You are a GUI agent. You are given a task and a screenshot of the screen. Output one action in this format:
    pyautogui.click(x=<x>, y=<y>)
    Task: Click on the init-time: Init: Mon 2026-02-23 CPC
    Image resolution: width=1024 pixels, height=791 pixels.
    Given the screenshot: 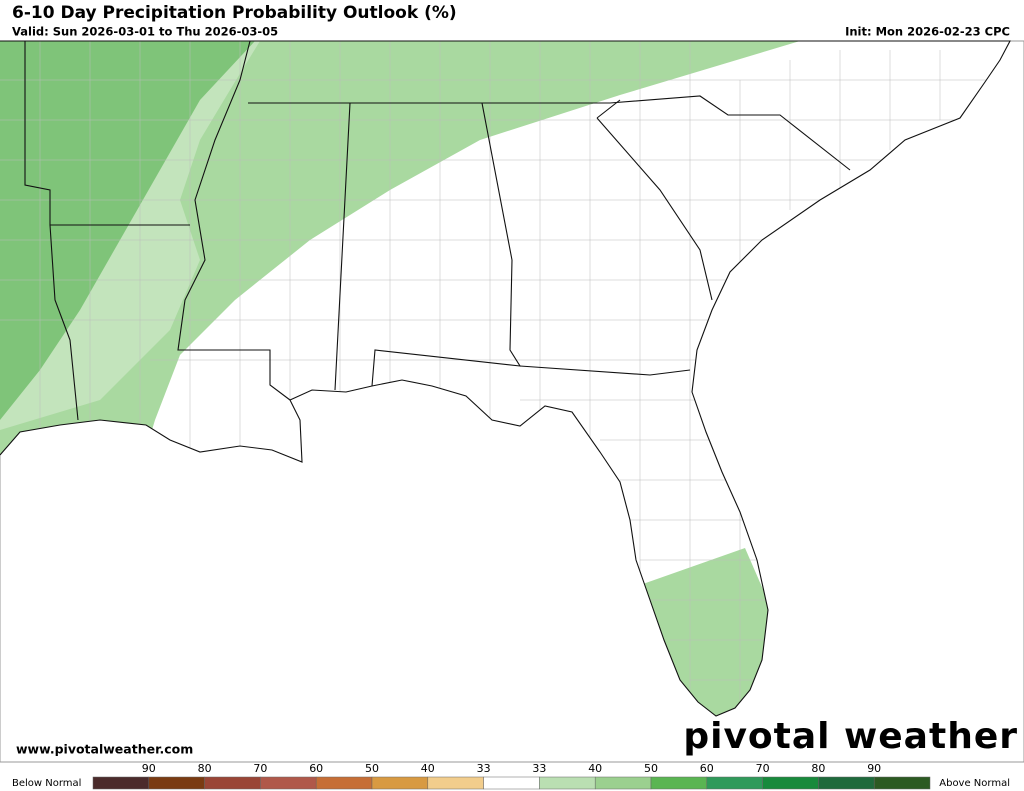 What is the action you would take?
    pyautogui.click(x=927, y=32)
    